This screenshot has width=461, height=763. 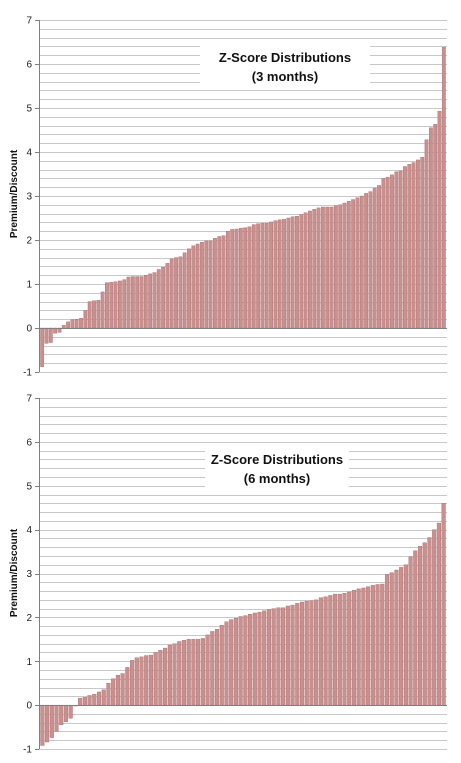 I want to click on y-axis-label-6-months: Premium/Discount, so click(x=14, y=572).